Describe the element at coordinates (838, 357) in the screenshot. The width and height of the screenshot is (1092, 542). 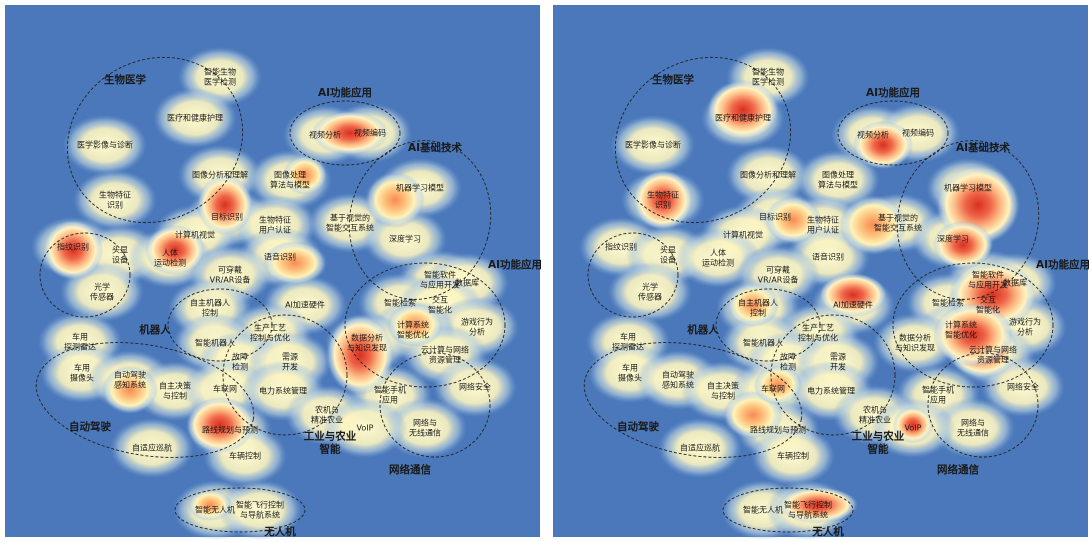
I see `topic-label: 需源` at that location.